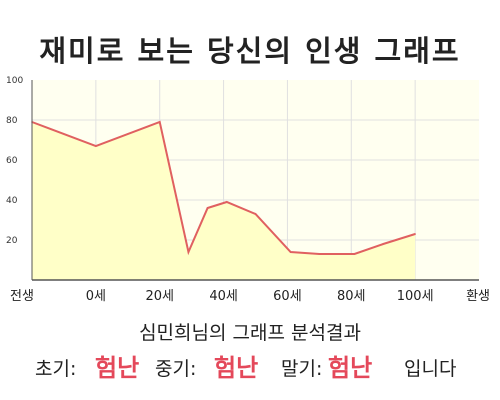 The width and height of the screenshot is (500, 400). I want to click on mid-label: 중기:, so click(176, 369).